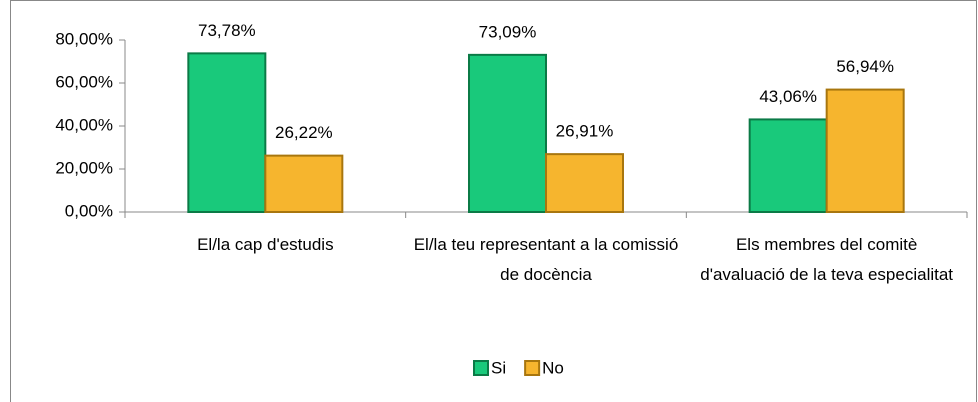  What do you see at coordinates (508, 31) in the screenshot?
I see `data-label: 73,09%` at bounding box center [508, 31].